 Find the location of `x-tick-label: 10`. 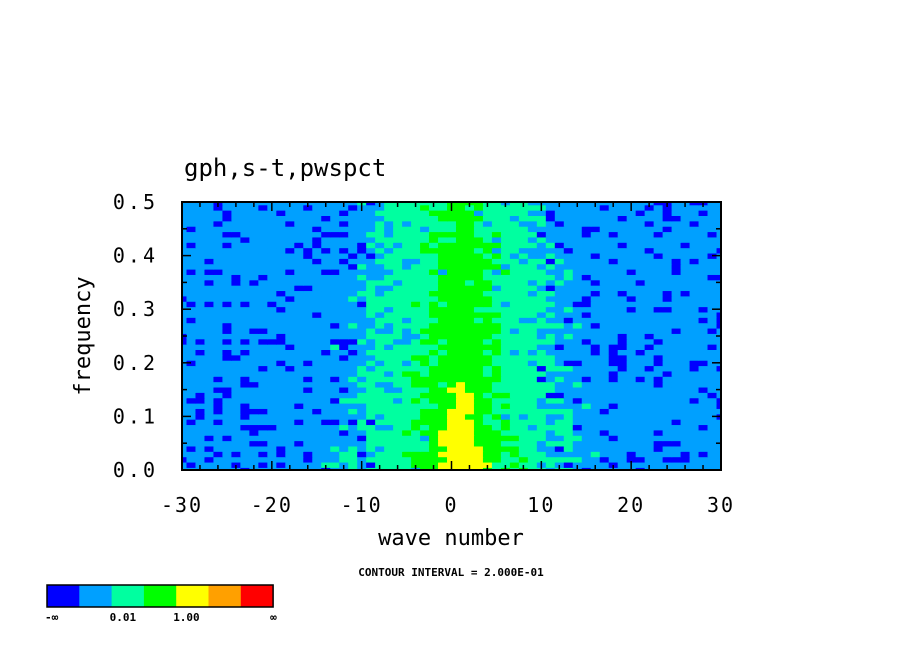

x-tick-label: 10 is located at coordinates (541, 505).